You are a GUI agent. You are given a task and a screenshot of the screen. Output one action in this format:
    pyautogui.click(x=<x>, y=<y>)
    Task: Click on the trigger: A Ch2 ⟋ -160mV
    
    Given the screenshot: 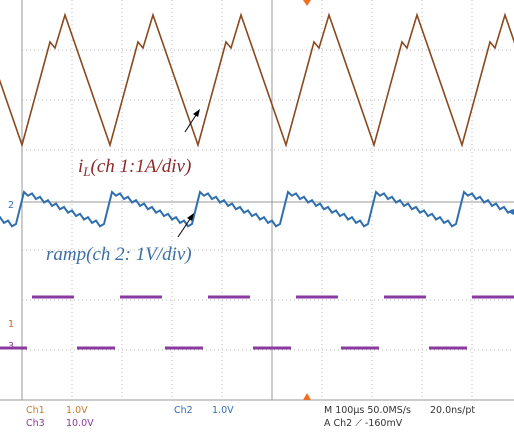 What is the action you would take?
    pyautogui.click(x=363, y=423)
    